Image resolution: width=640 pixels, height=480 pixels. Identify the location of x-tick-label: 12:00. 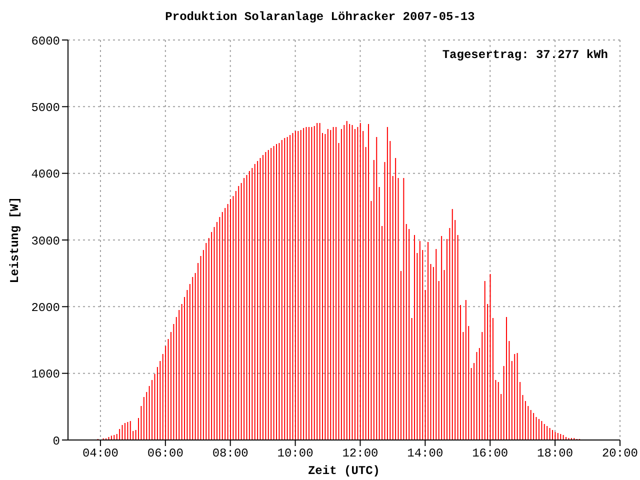
(360, 453).